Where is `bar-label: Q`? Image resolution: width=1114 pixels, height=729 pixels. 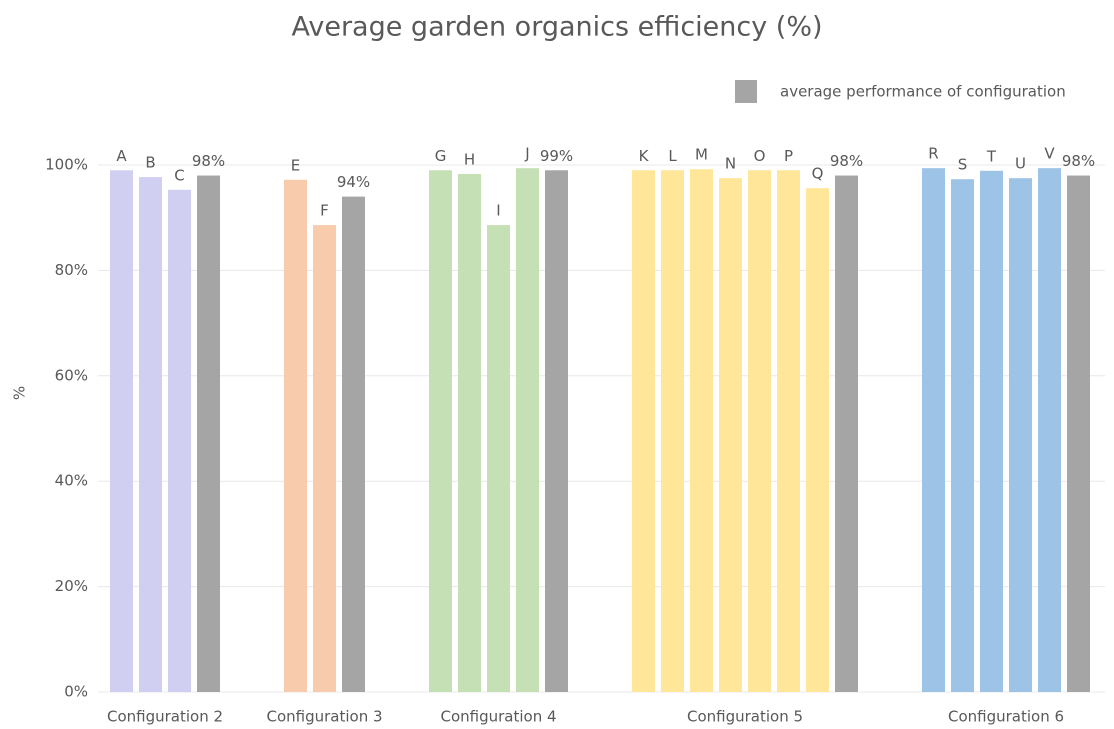 bar-label: Q is located at coordinates (818, 174).